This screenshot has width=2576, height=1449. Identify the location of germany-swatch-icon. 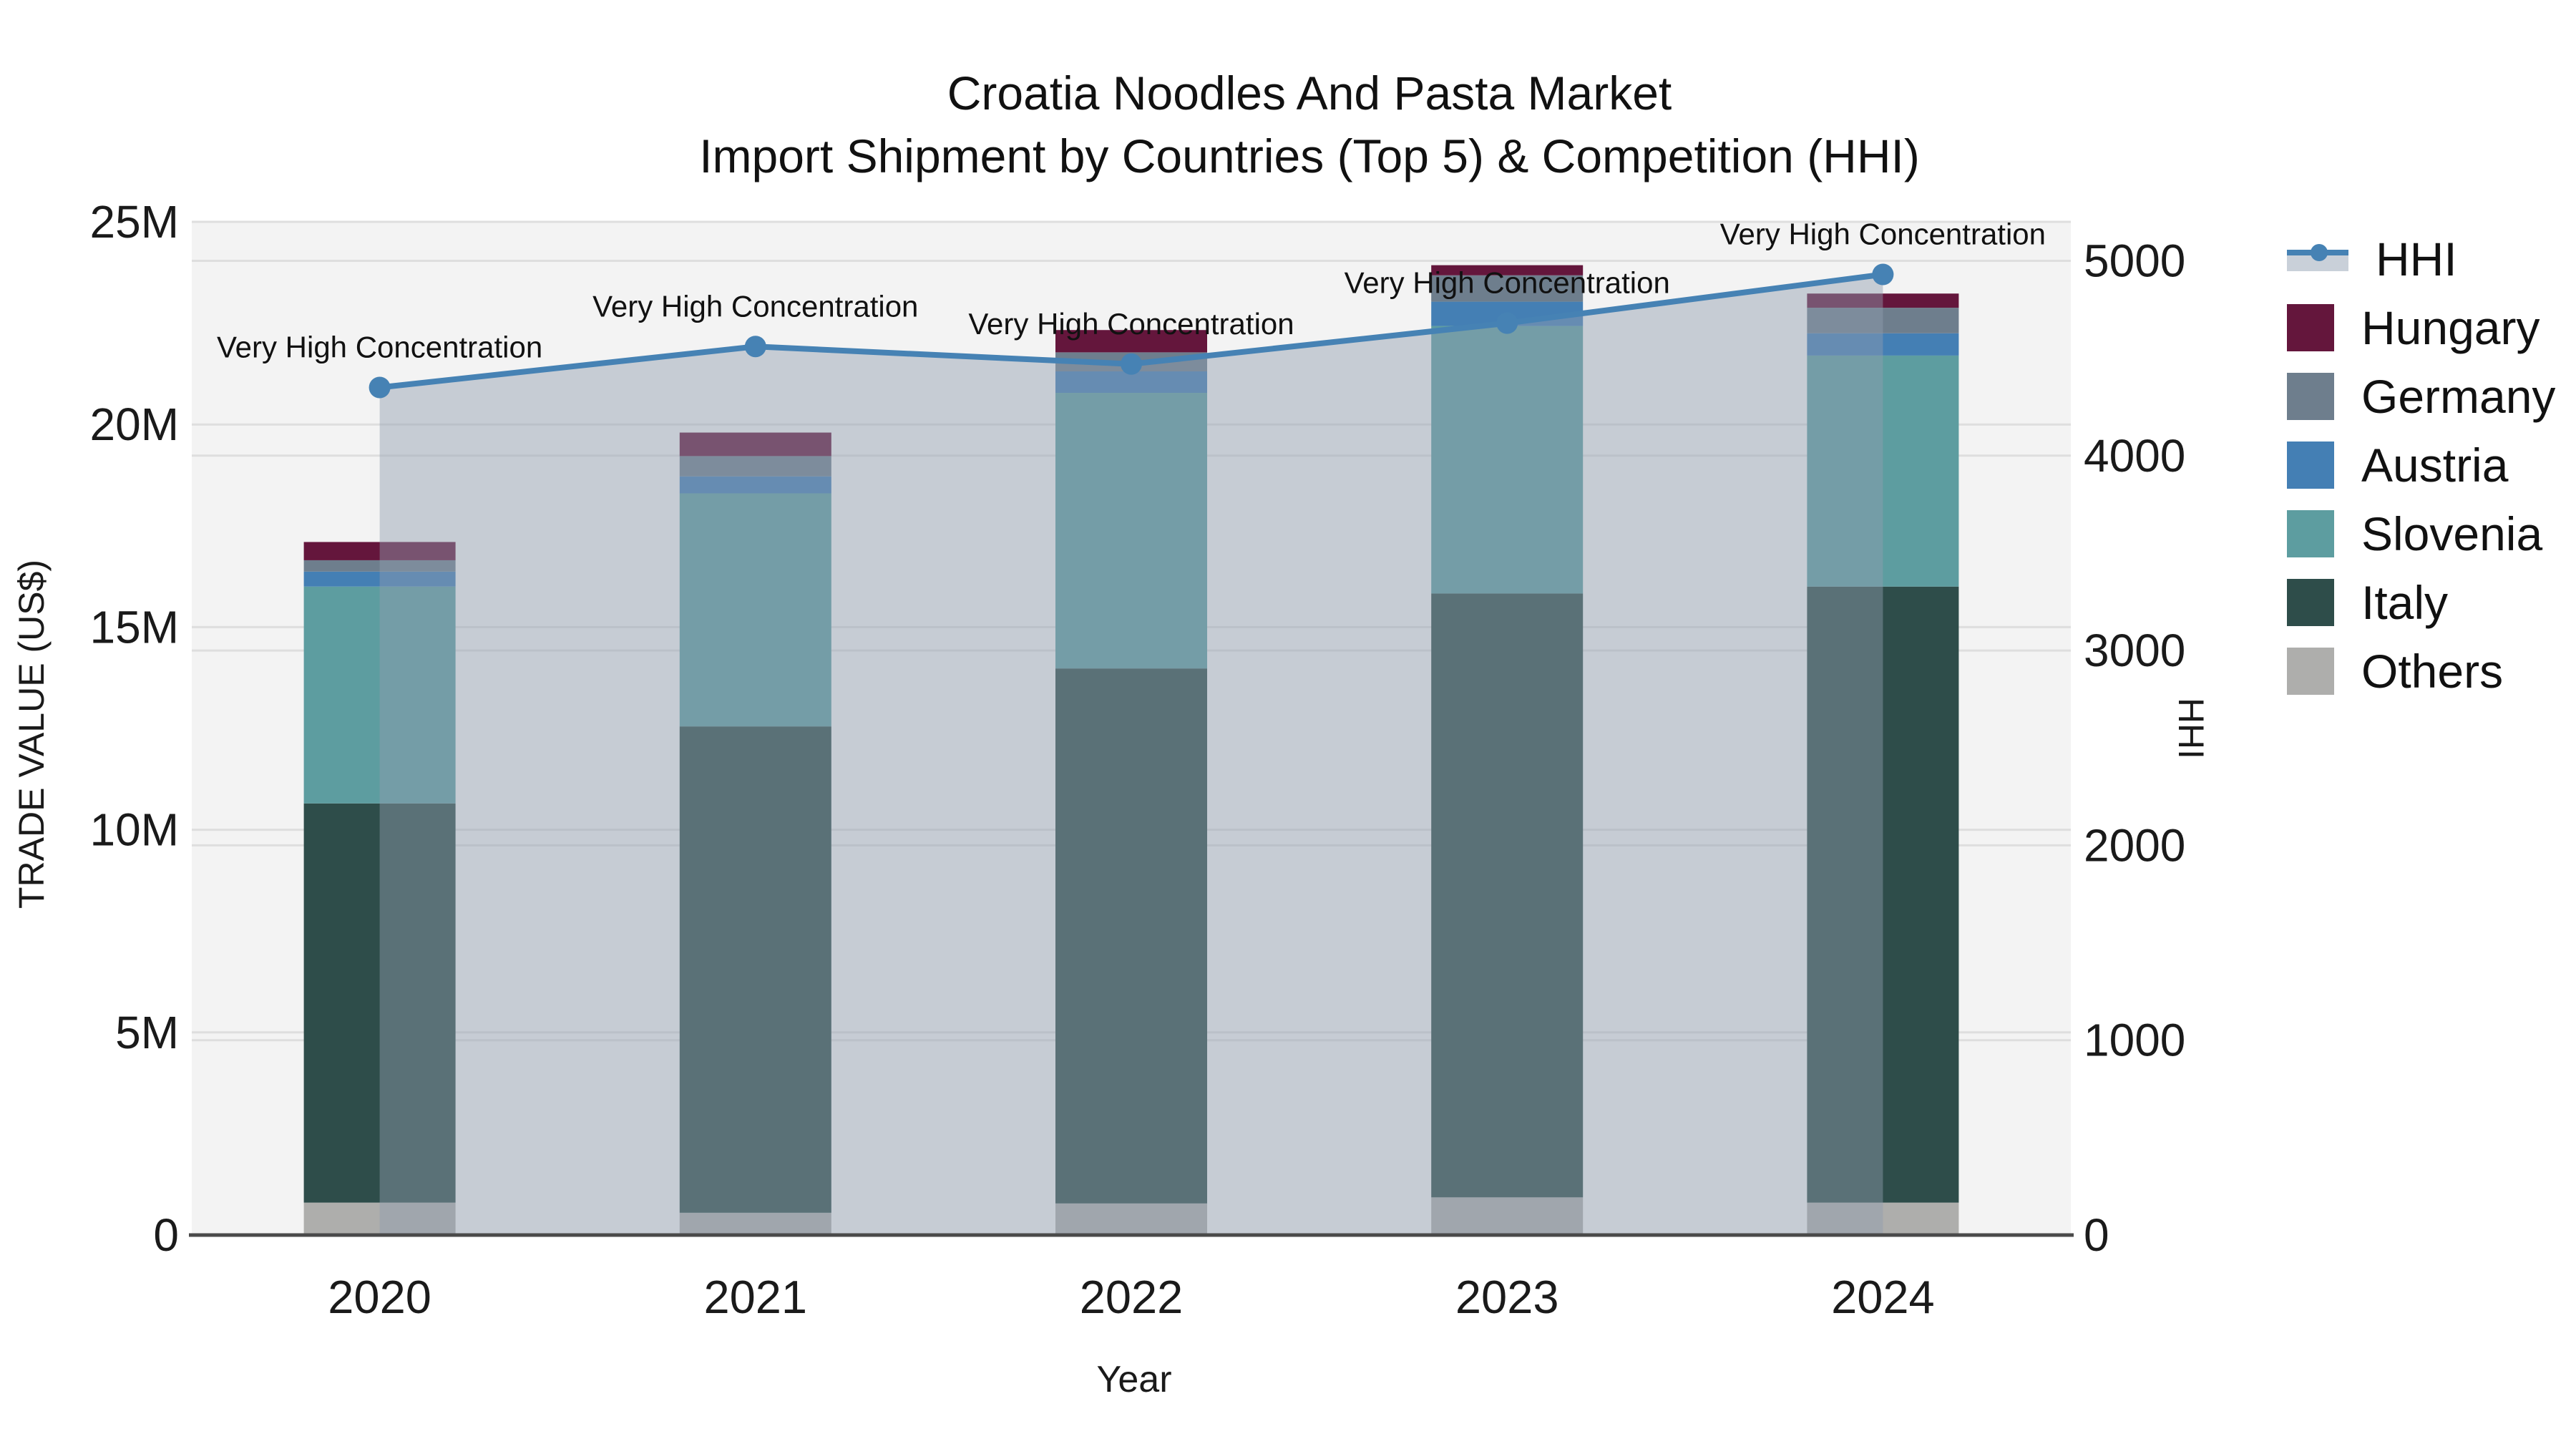
(2310, 396).